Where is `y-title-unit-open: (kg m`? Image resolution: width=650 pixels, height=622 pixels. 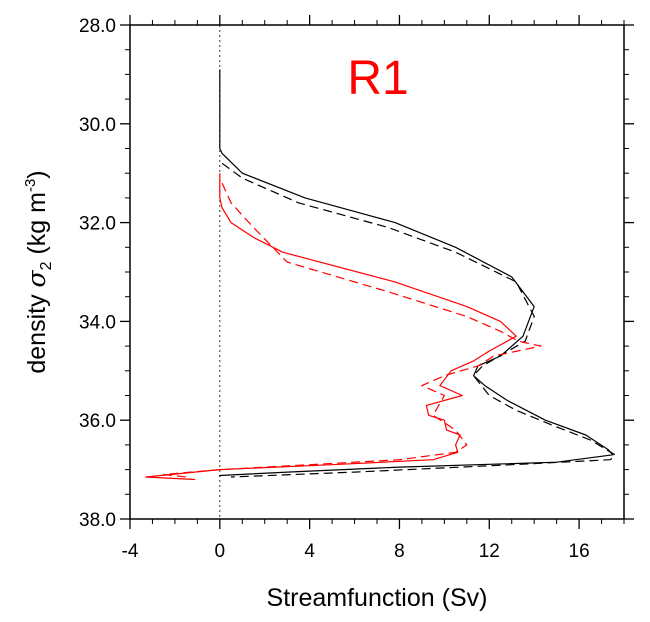
y-title-unit-open: (kg m is located at coordinates (37, 226).